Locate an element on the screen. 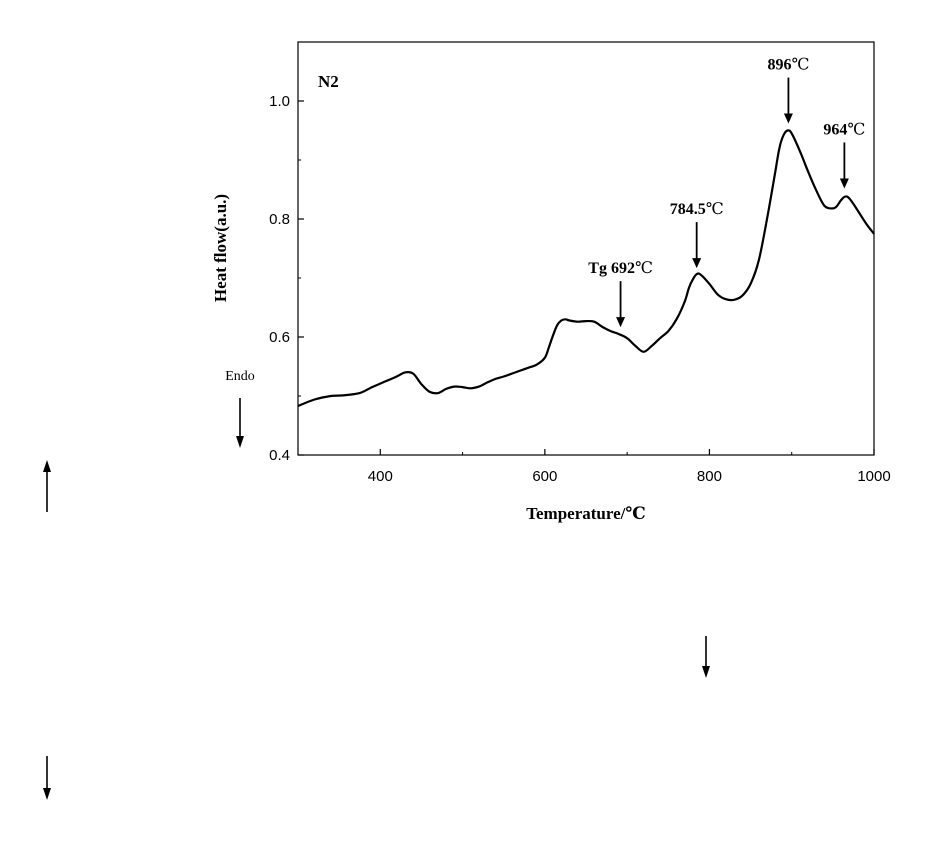  annotation-label: 964℃ is located at coordinates (844, 129).